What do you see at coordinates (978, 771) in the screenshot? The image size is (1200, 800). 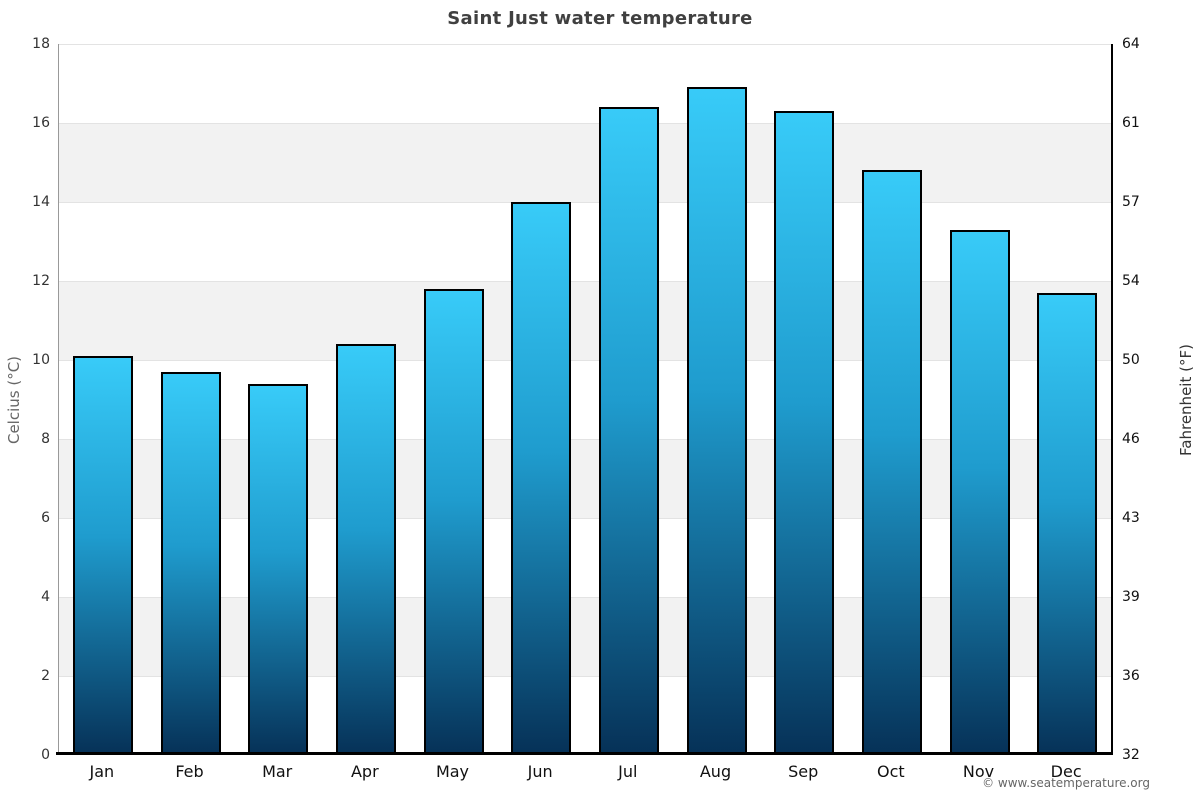 I see `x-label-nov: Nov` at bounding box center [978, 771].